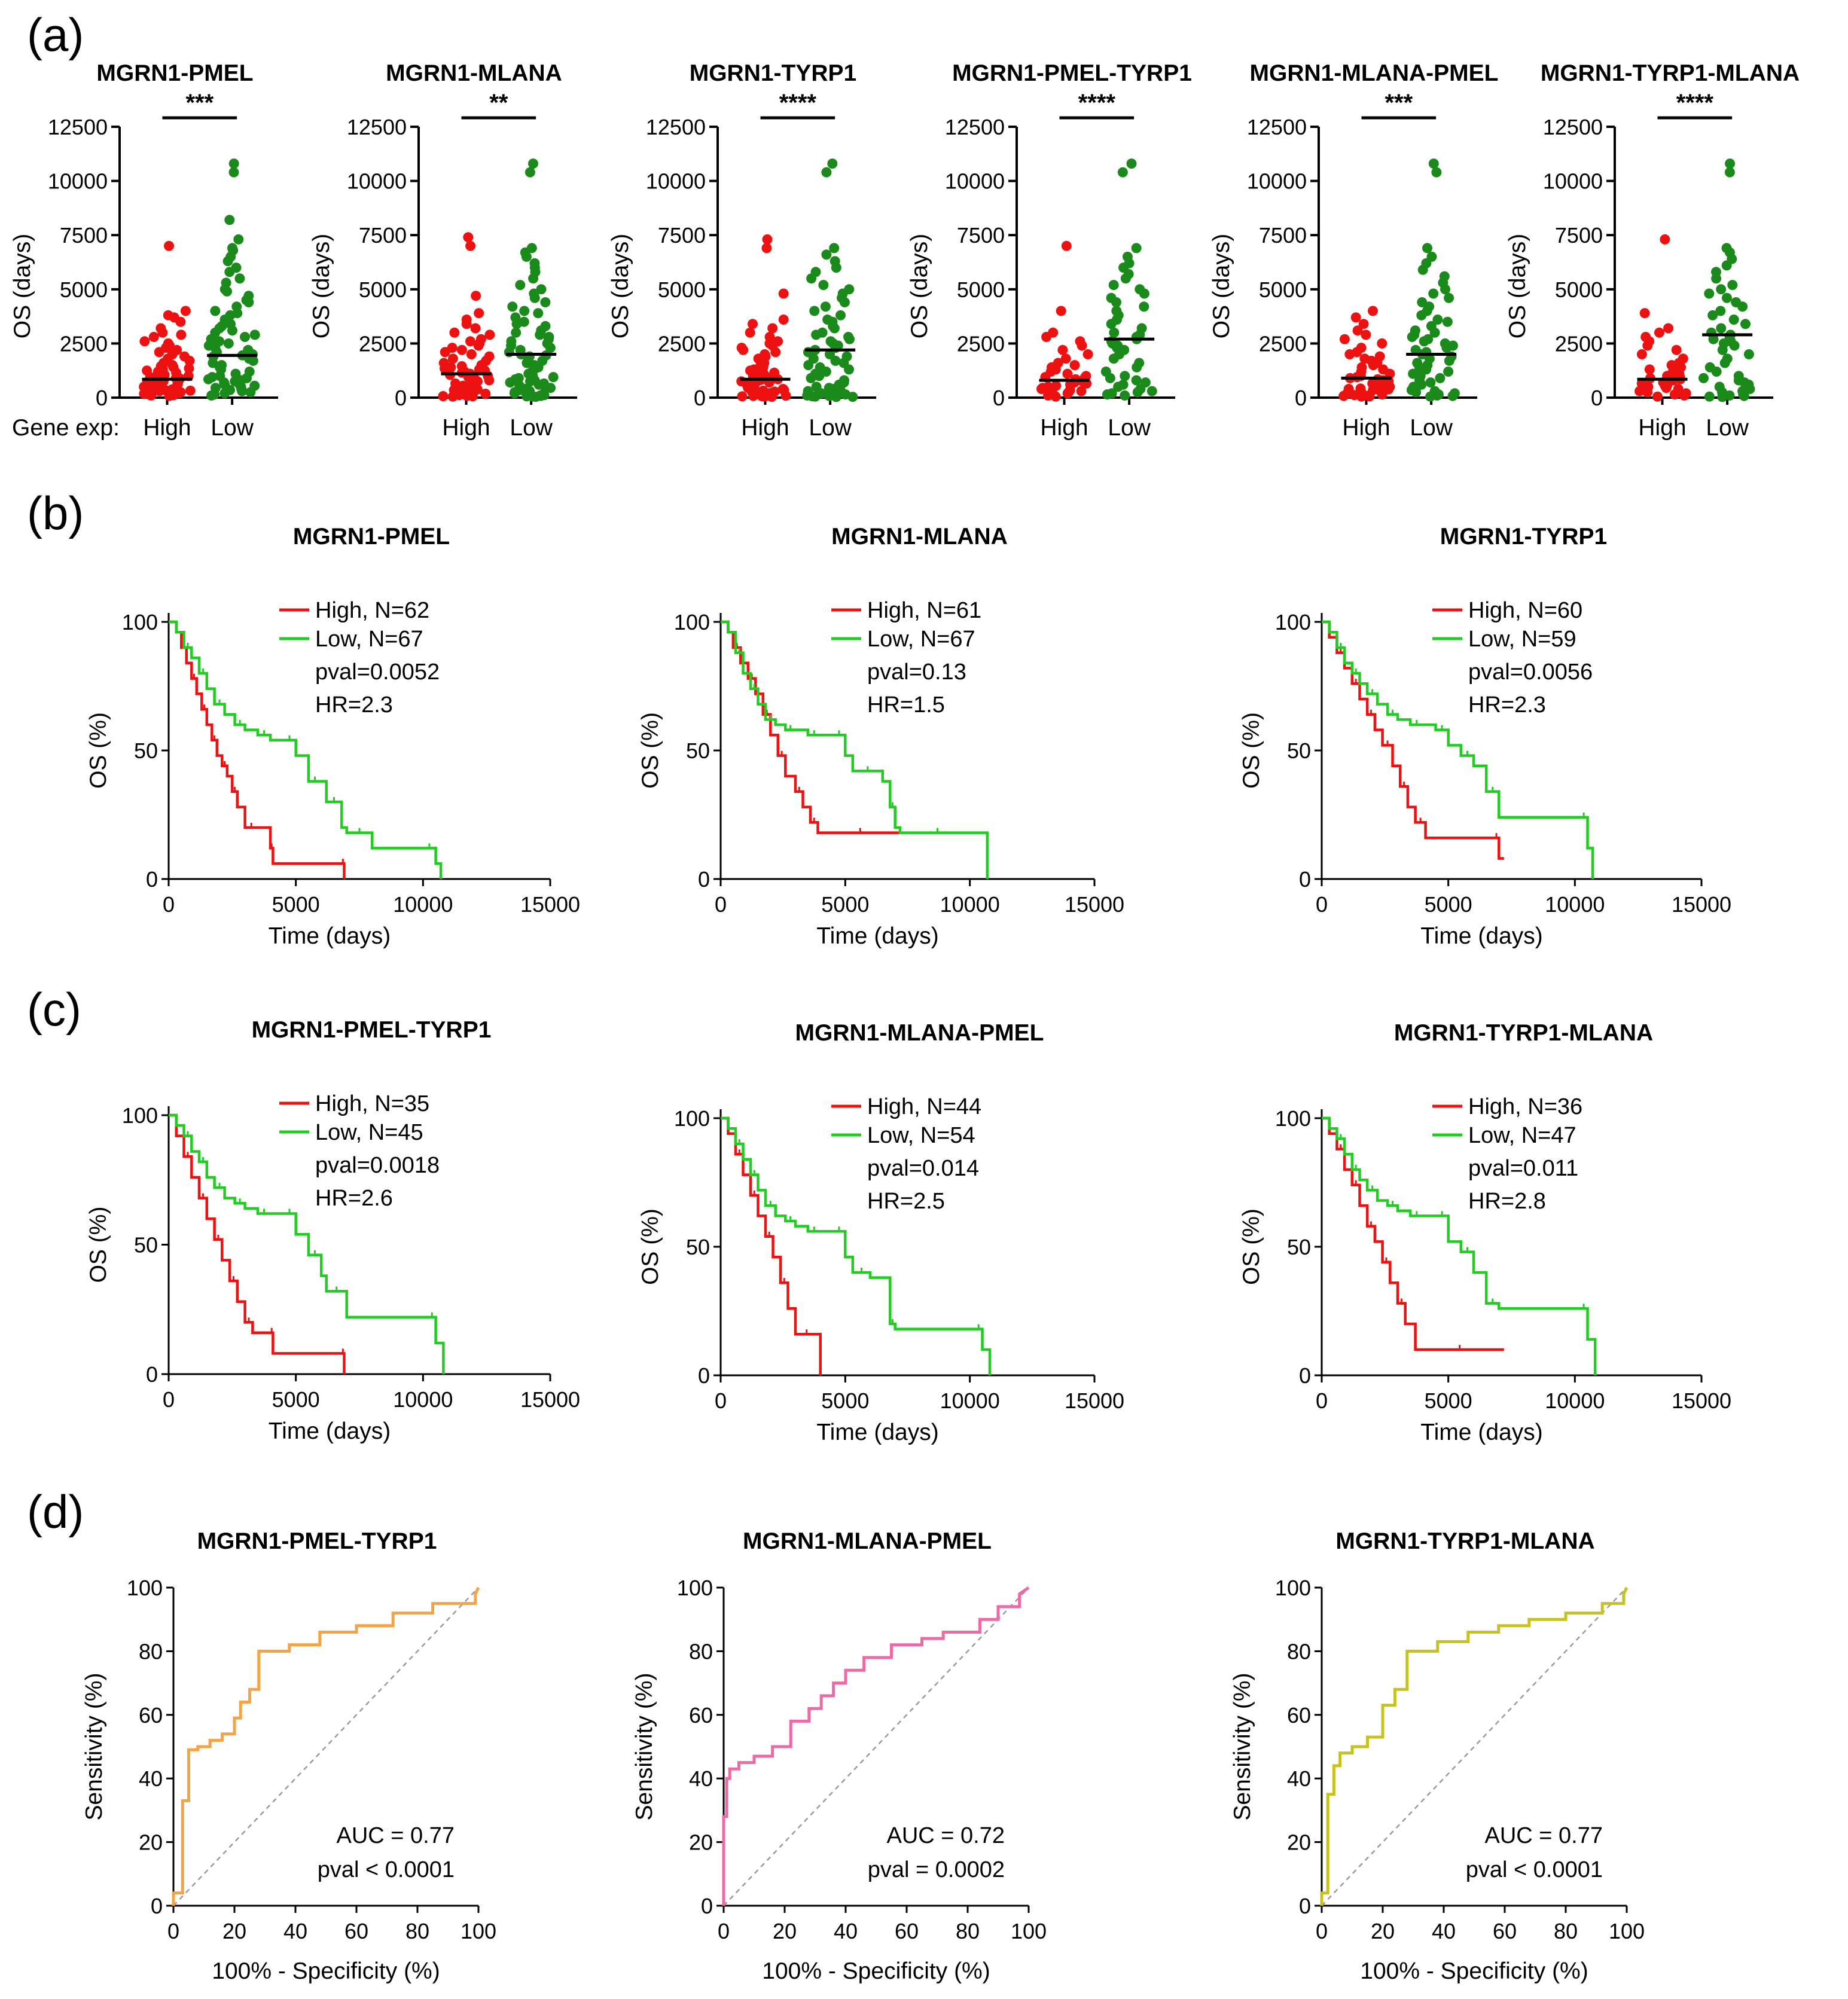  What do you see at coordinates (946, 1836) in the screenshot?
I see `auc-label: AUC = 0.72` at bounding box center [946, 1836].